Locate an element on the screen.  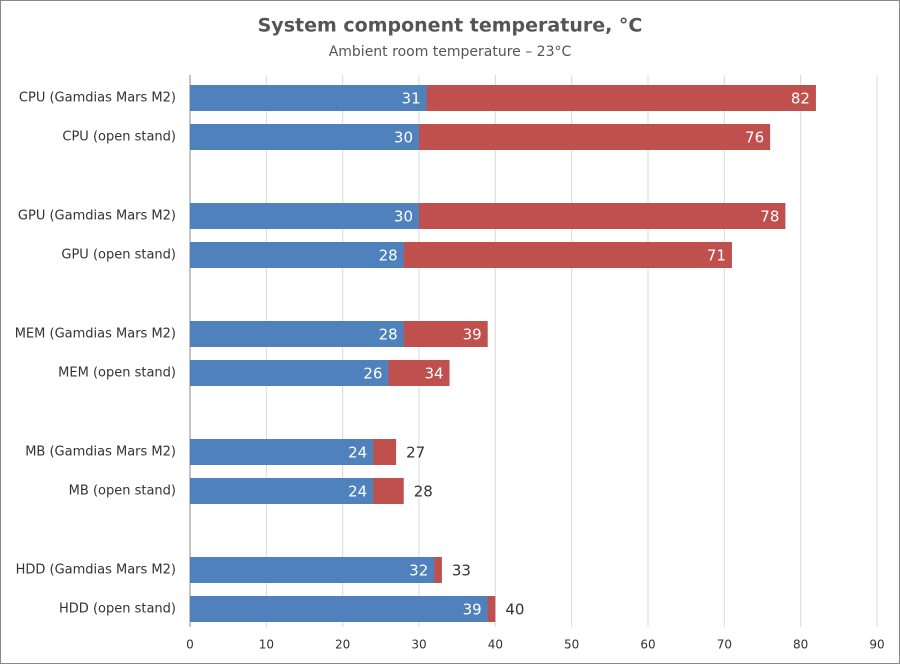
y-tick-label: MB (Gamdias Mars M2) is located at coordinates (100, 452).